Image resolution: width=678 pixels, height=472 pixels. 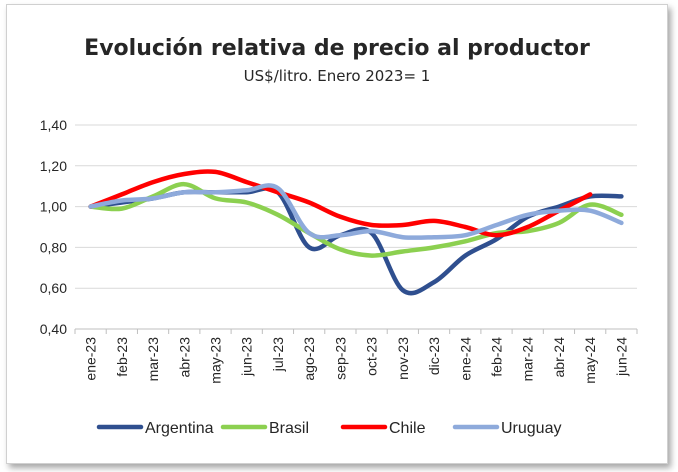 I want to click on legend-item-uruguay: Uruguay, so click(x=506, y=428).